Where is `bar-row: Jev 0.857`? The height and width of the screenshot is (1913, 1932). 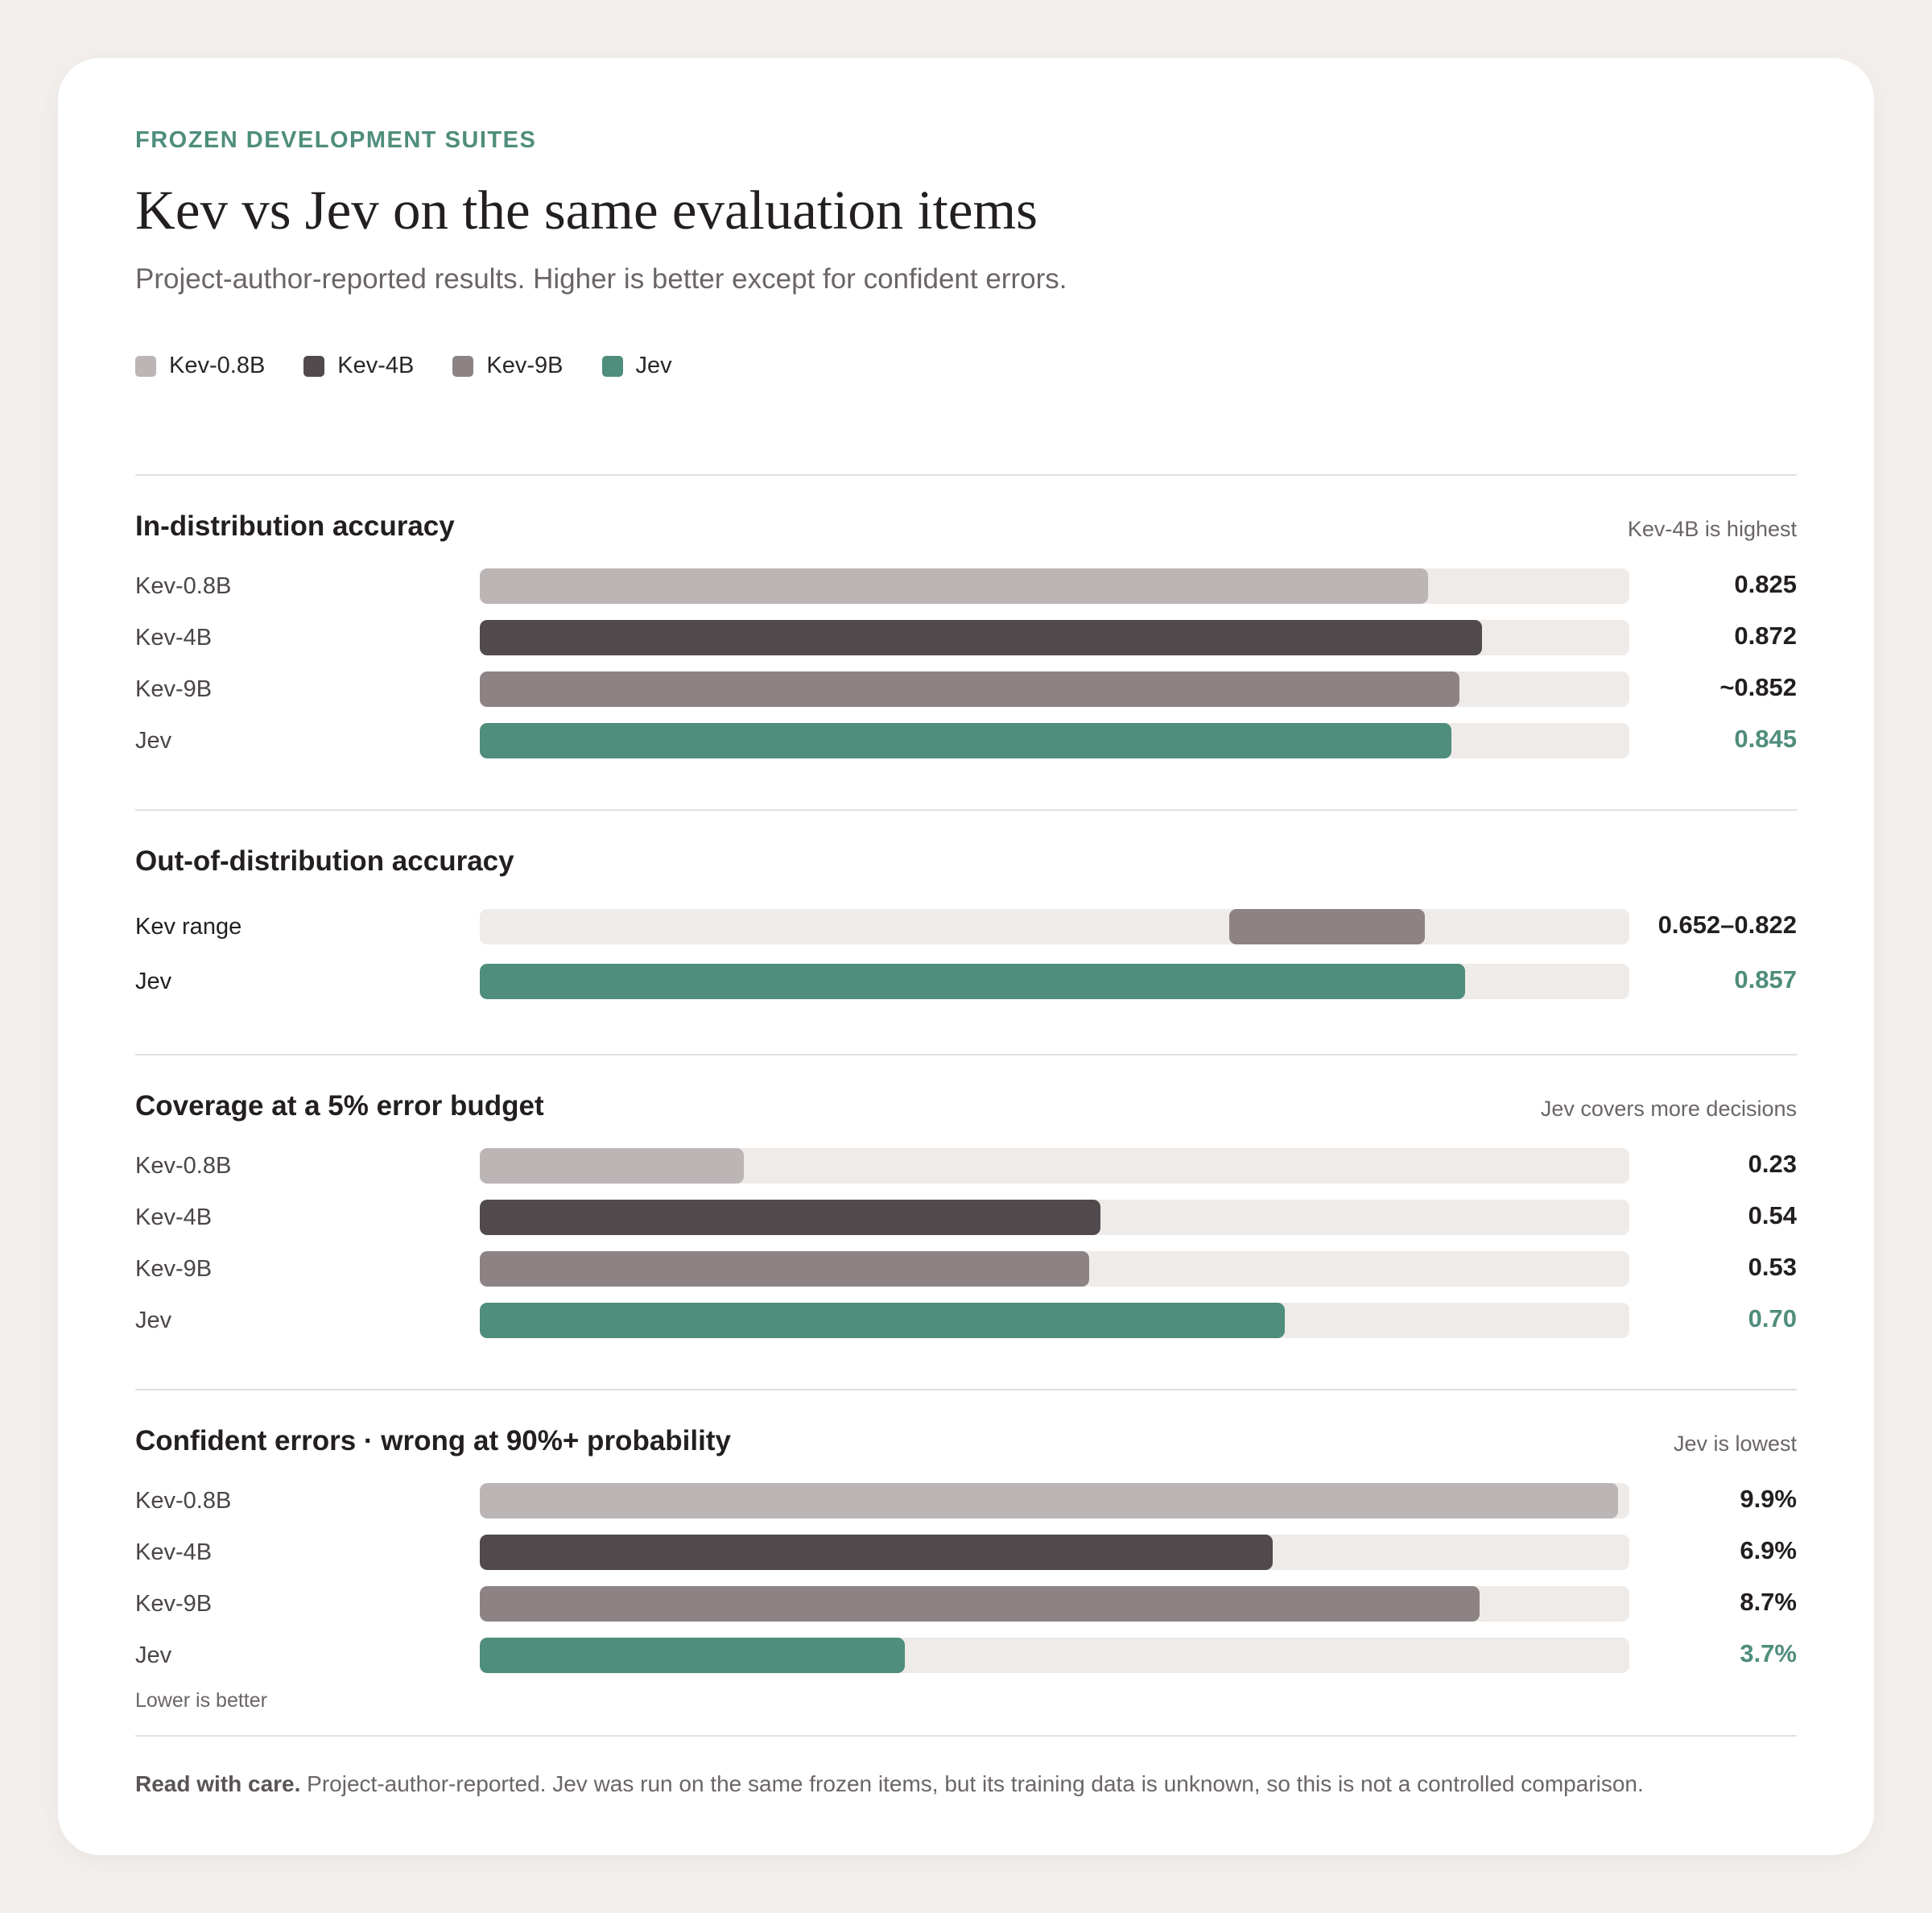
bar-row: Jev 0.857 is located at coordinates (966, 981).